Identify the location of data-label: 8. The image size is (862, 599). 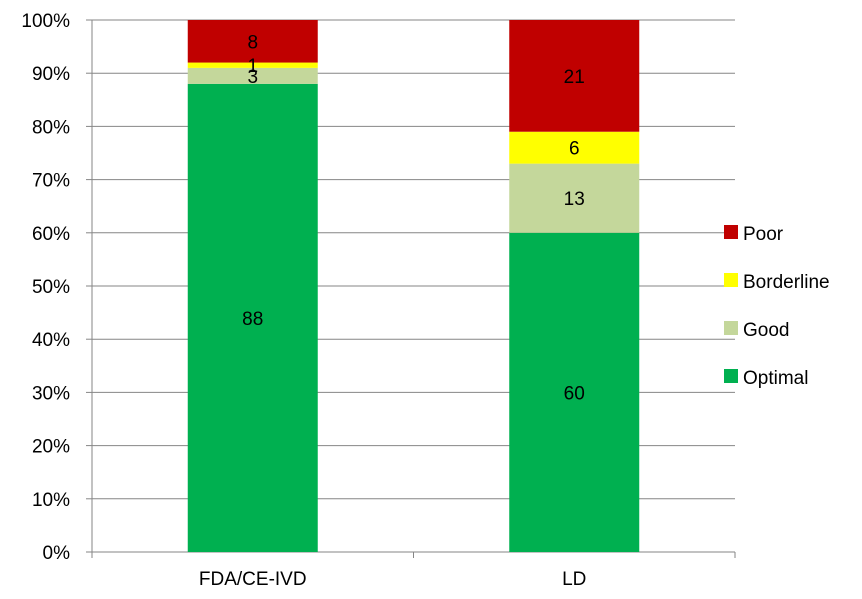
(252, 42).